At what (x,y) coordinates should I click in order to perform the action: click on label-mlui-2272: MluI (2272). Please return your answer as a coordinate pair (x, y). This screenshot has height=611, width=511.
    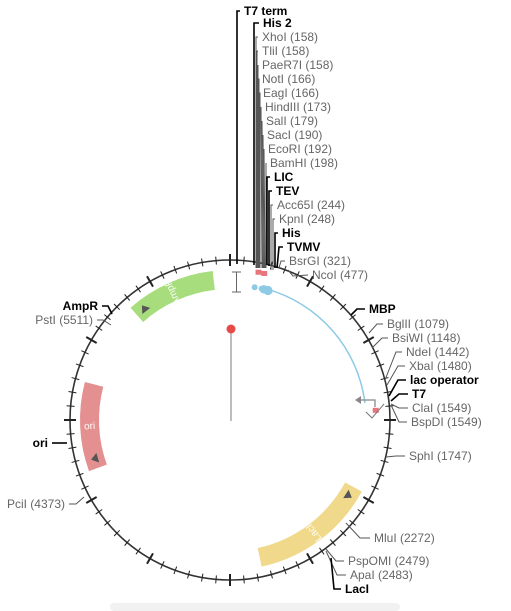
    Looking at the image, I should click on (404, 538).